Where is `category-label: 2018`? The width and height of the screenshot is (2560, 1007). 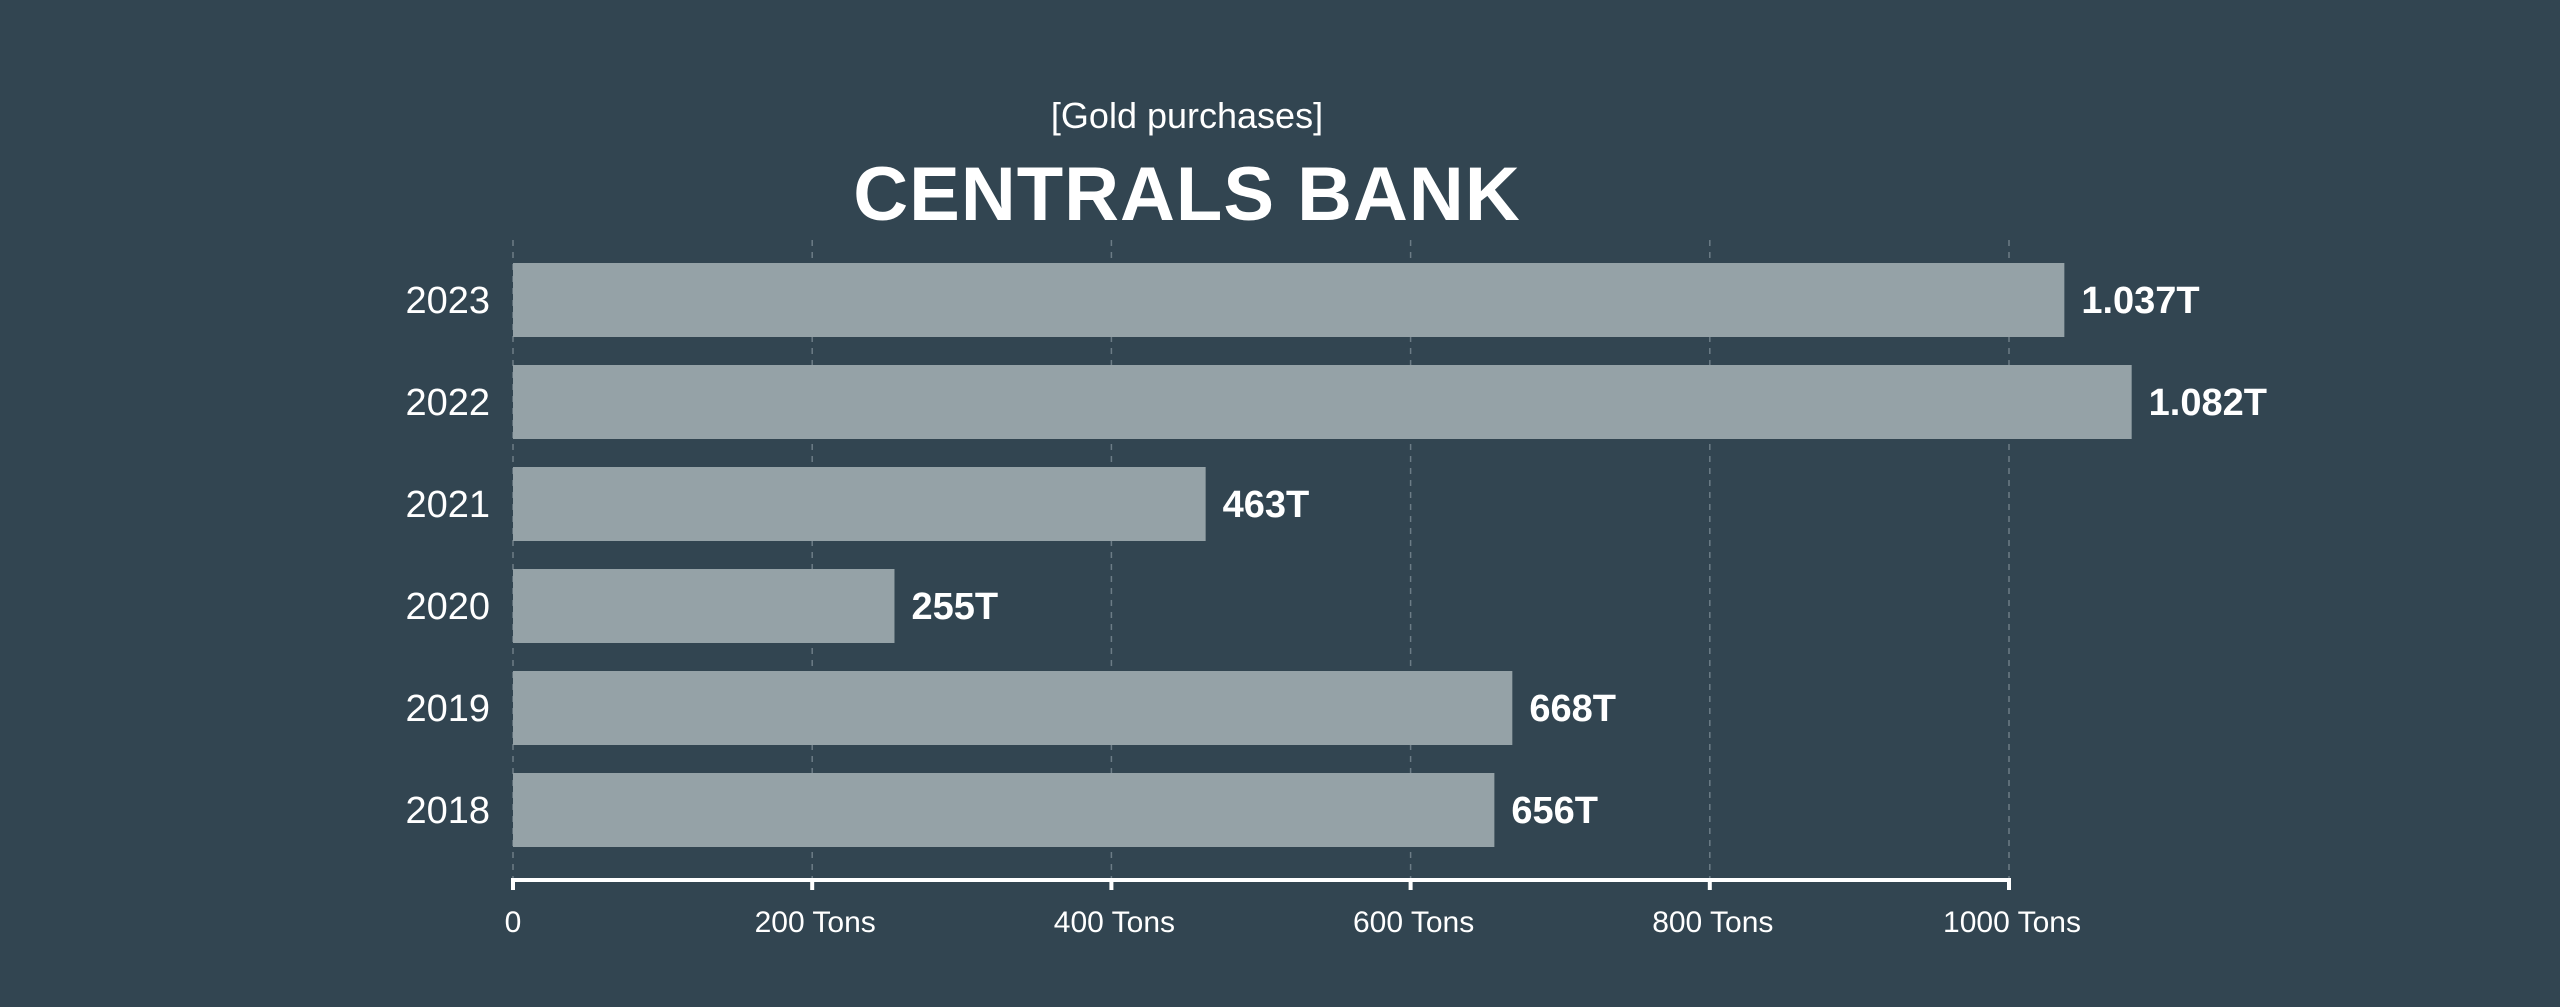 category-label: 2018 is located at coordinates (447, 811).